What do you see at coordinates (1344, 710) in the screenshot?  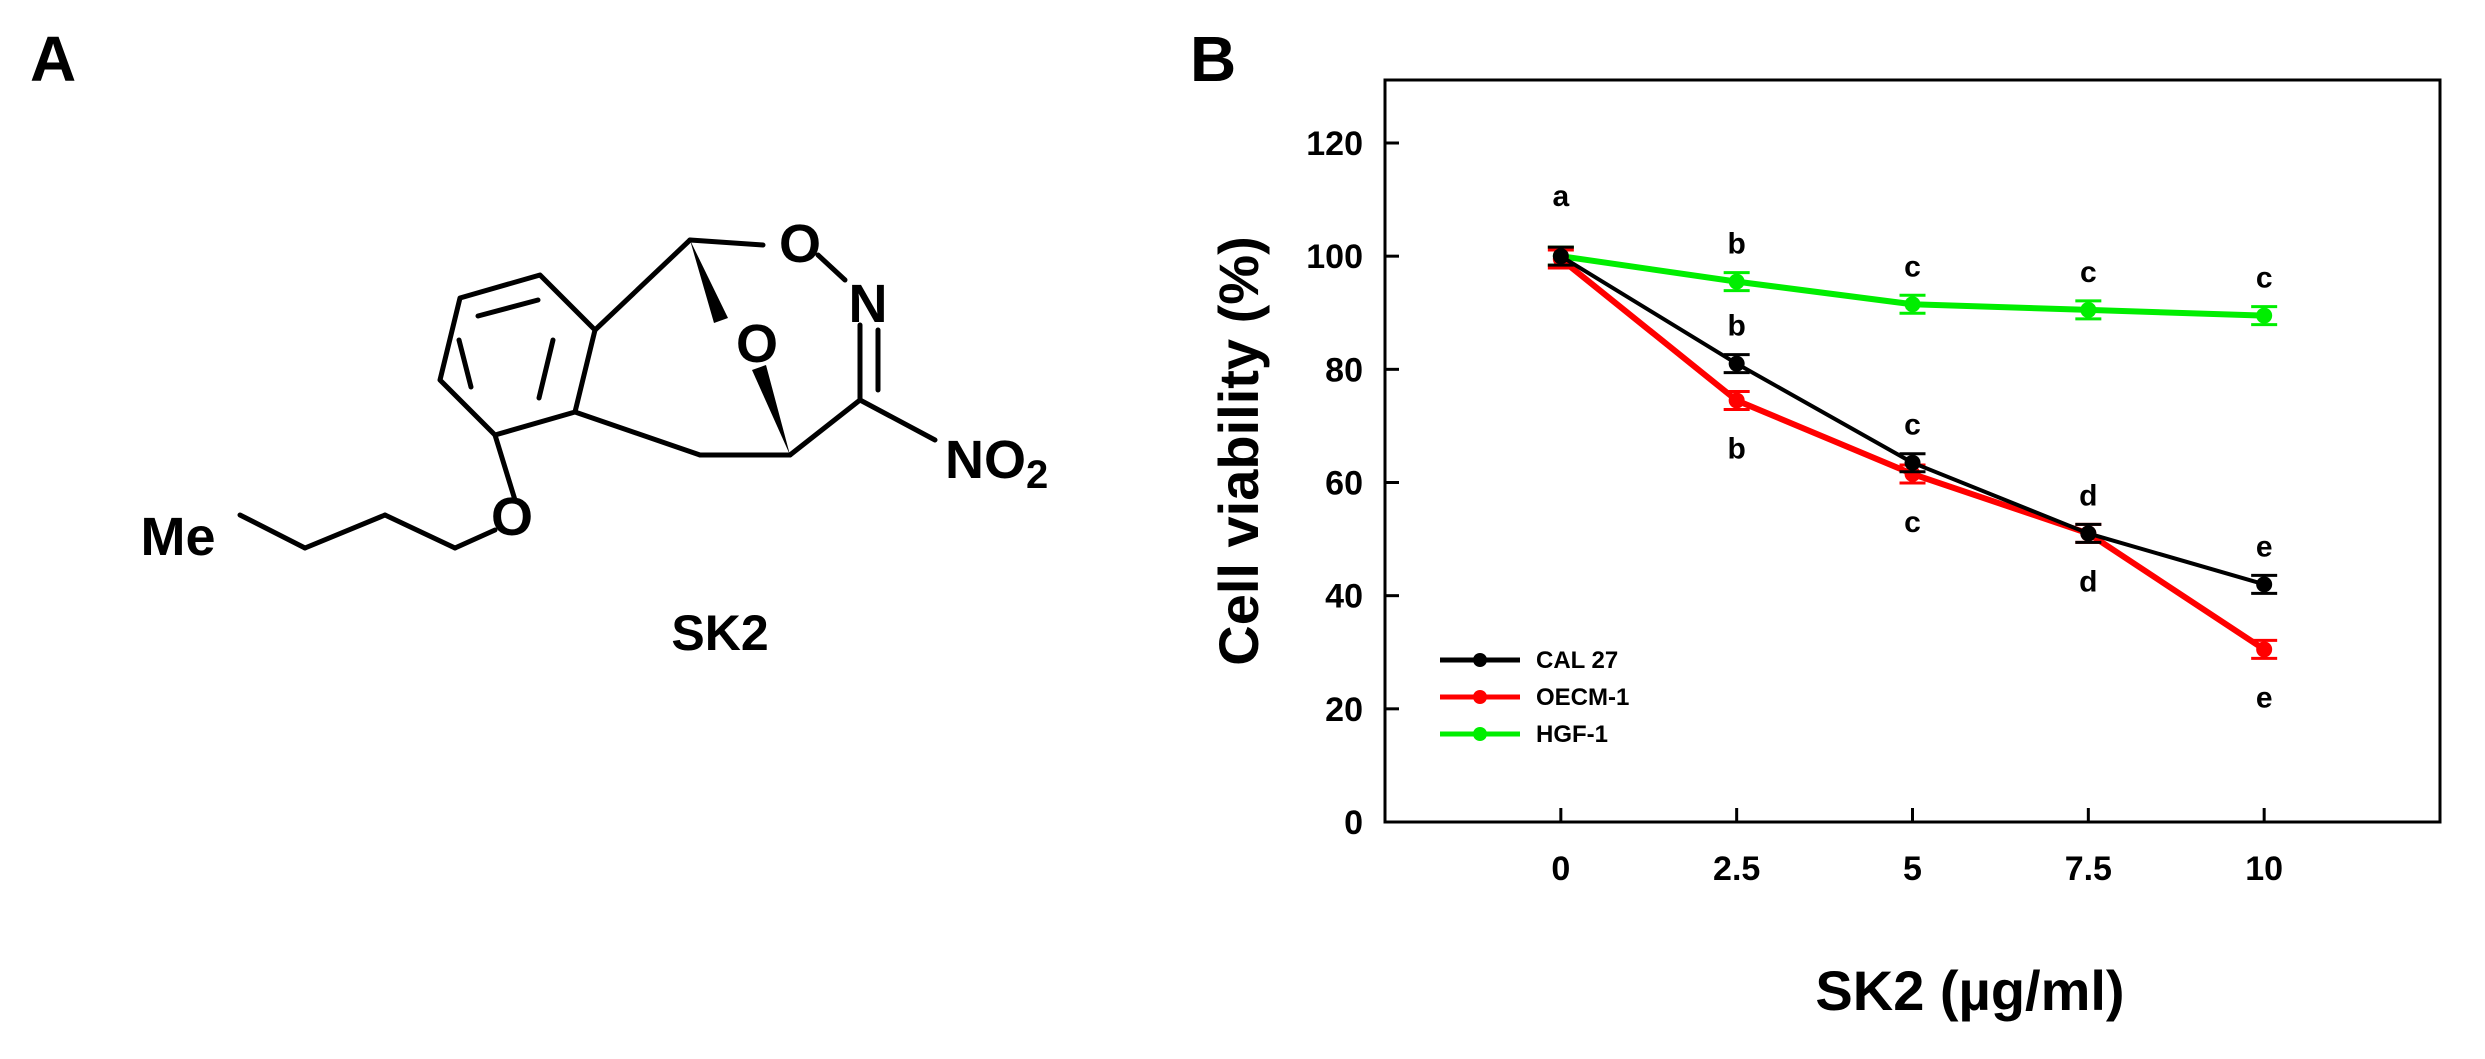 I see `y-tick-label: 20` at bounding box center [1344, 710].